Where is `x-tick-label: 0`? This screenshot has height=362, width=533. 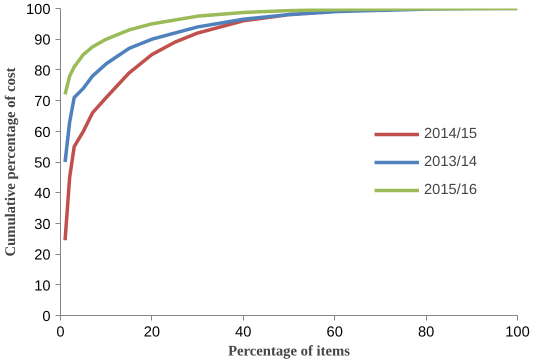 x-tick-label: 0 is located at coordinates (60, 332).